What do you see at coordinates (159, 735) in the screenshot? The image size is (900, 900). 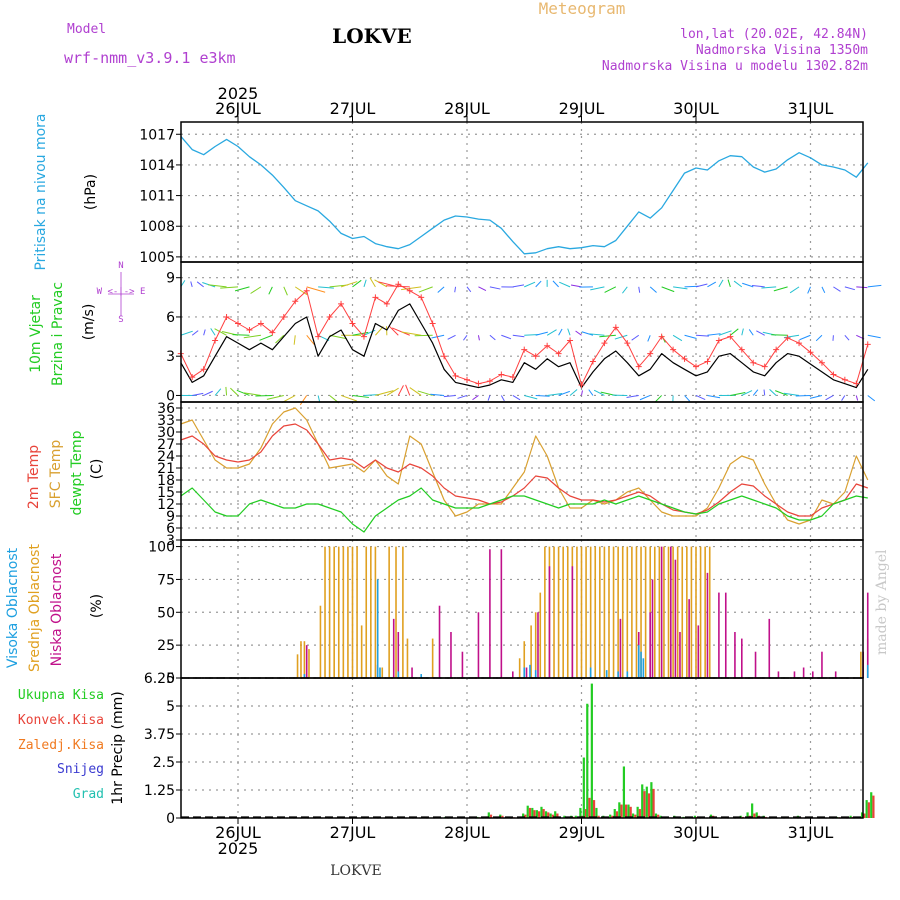 I see `y-tick-label: 3.75` at bounding box center [159, 735].